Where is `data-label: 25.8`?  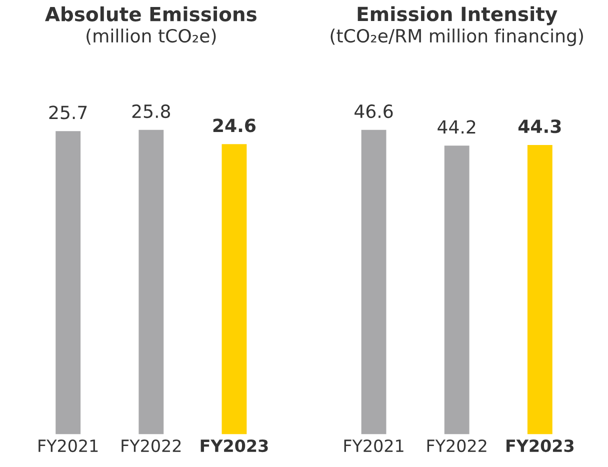
data-label: 25.8 is located at coordinates (151, 111).